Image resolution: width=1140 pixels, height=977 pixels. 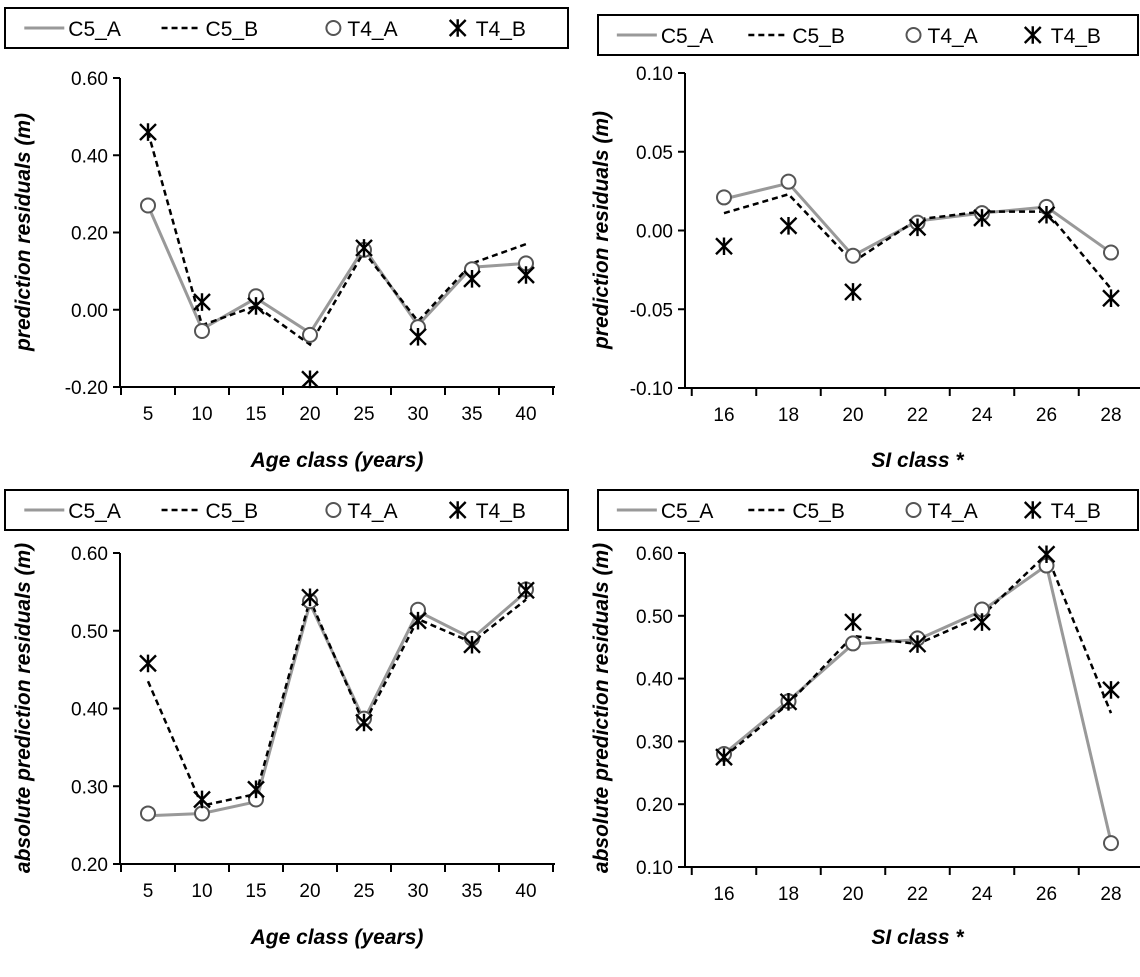 What do you see at coordinates (651, 389) in the screenshot?
I see `y-tick-label: -0.10` at bounding box center [651, 389].